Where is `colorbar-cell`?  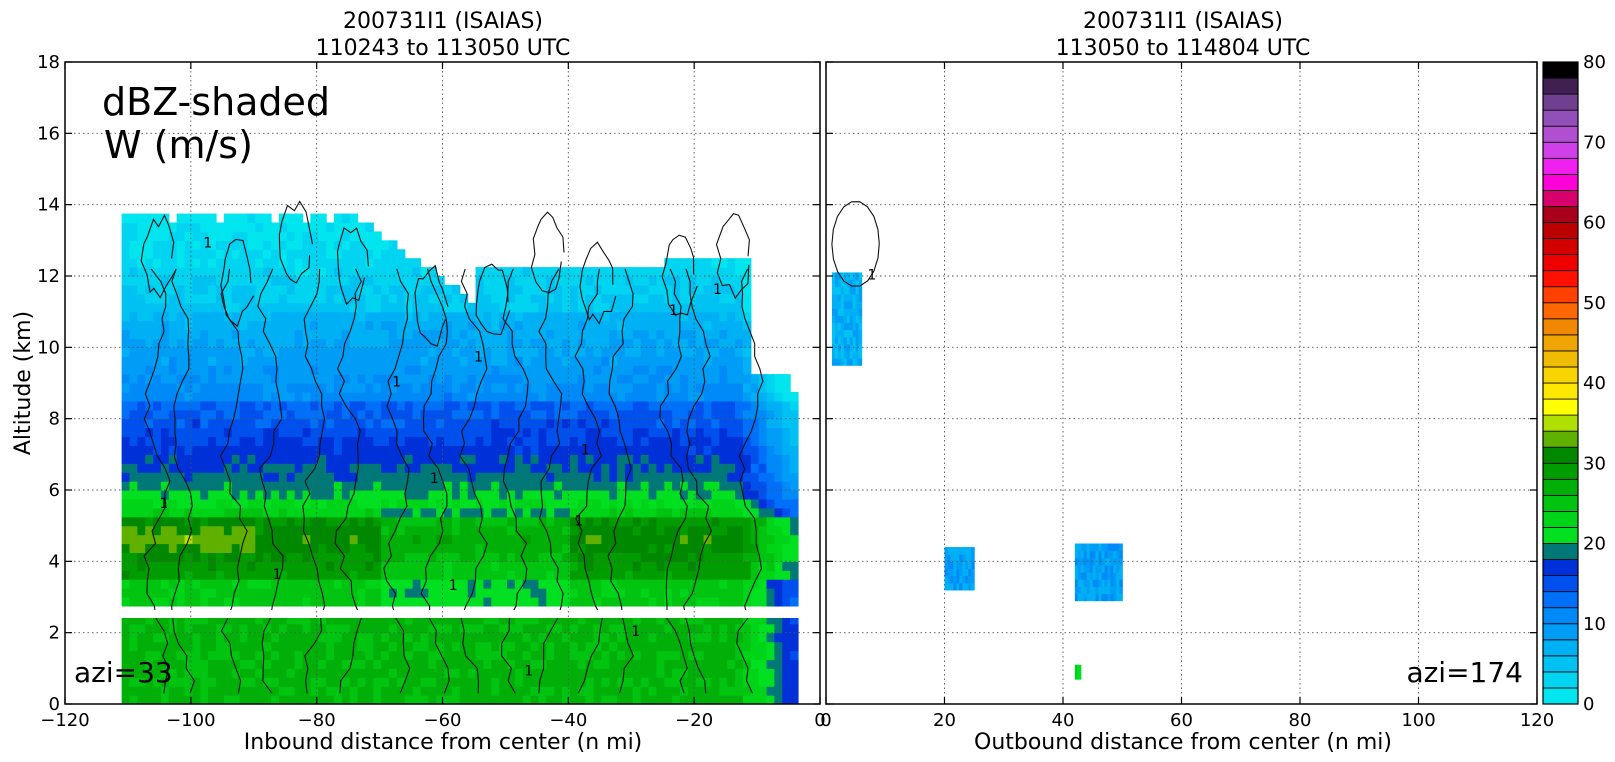
colorbar-cell is located at coordinates (1560, 230).